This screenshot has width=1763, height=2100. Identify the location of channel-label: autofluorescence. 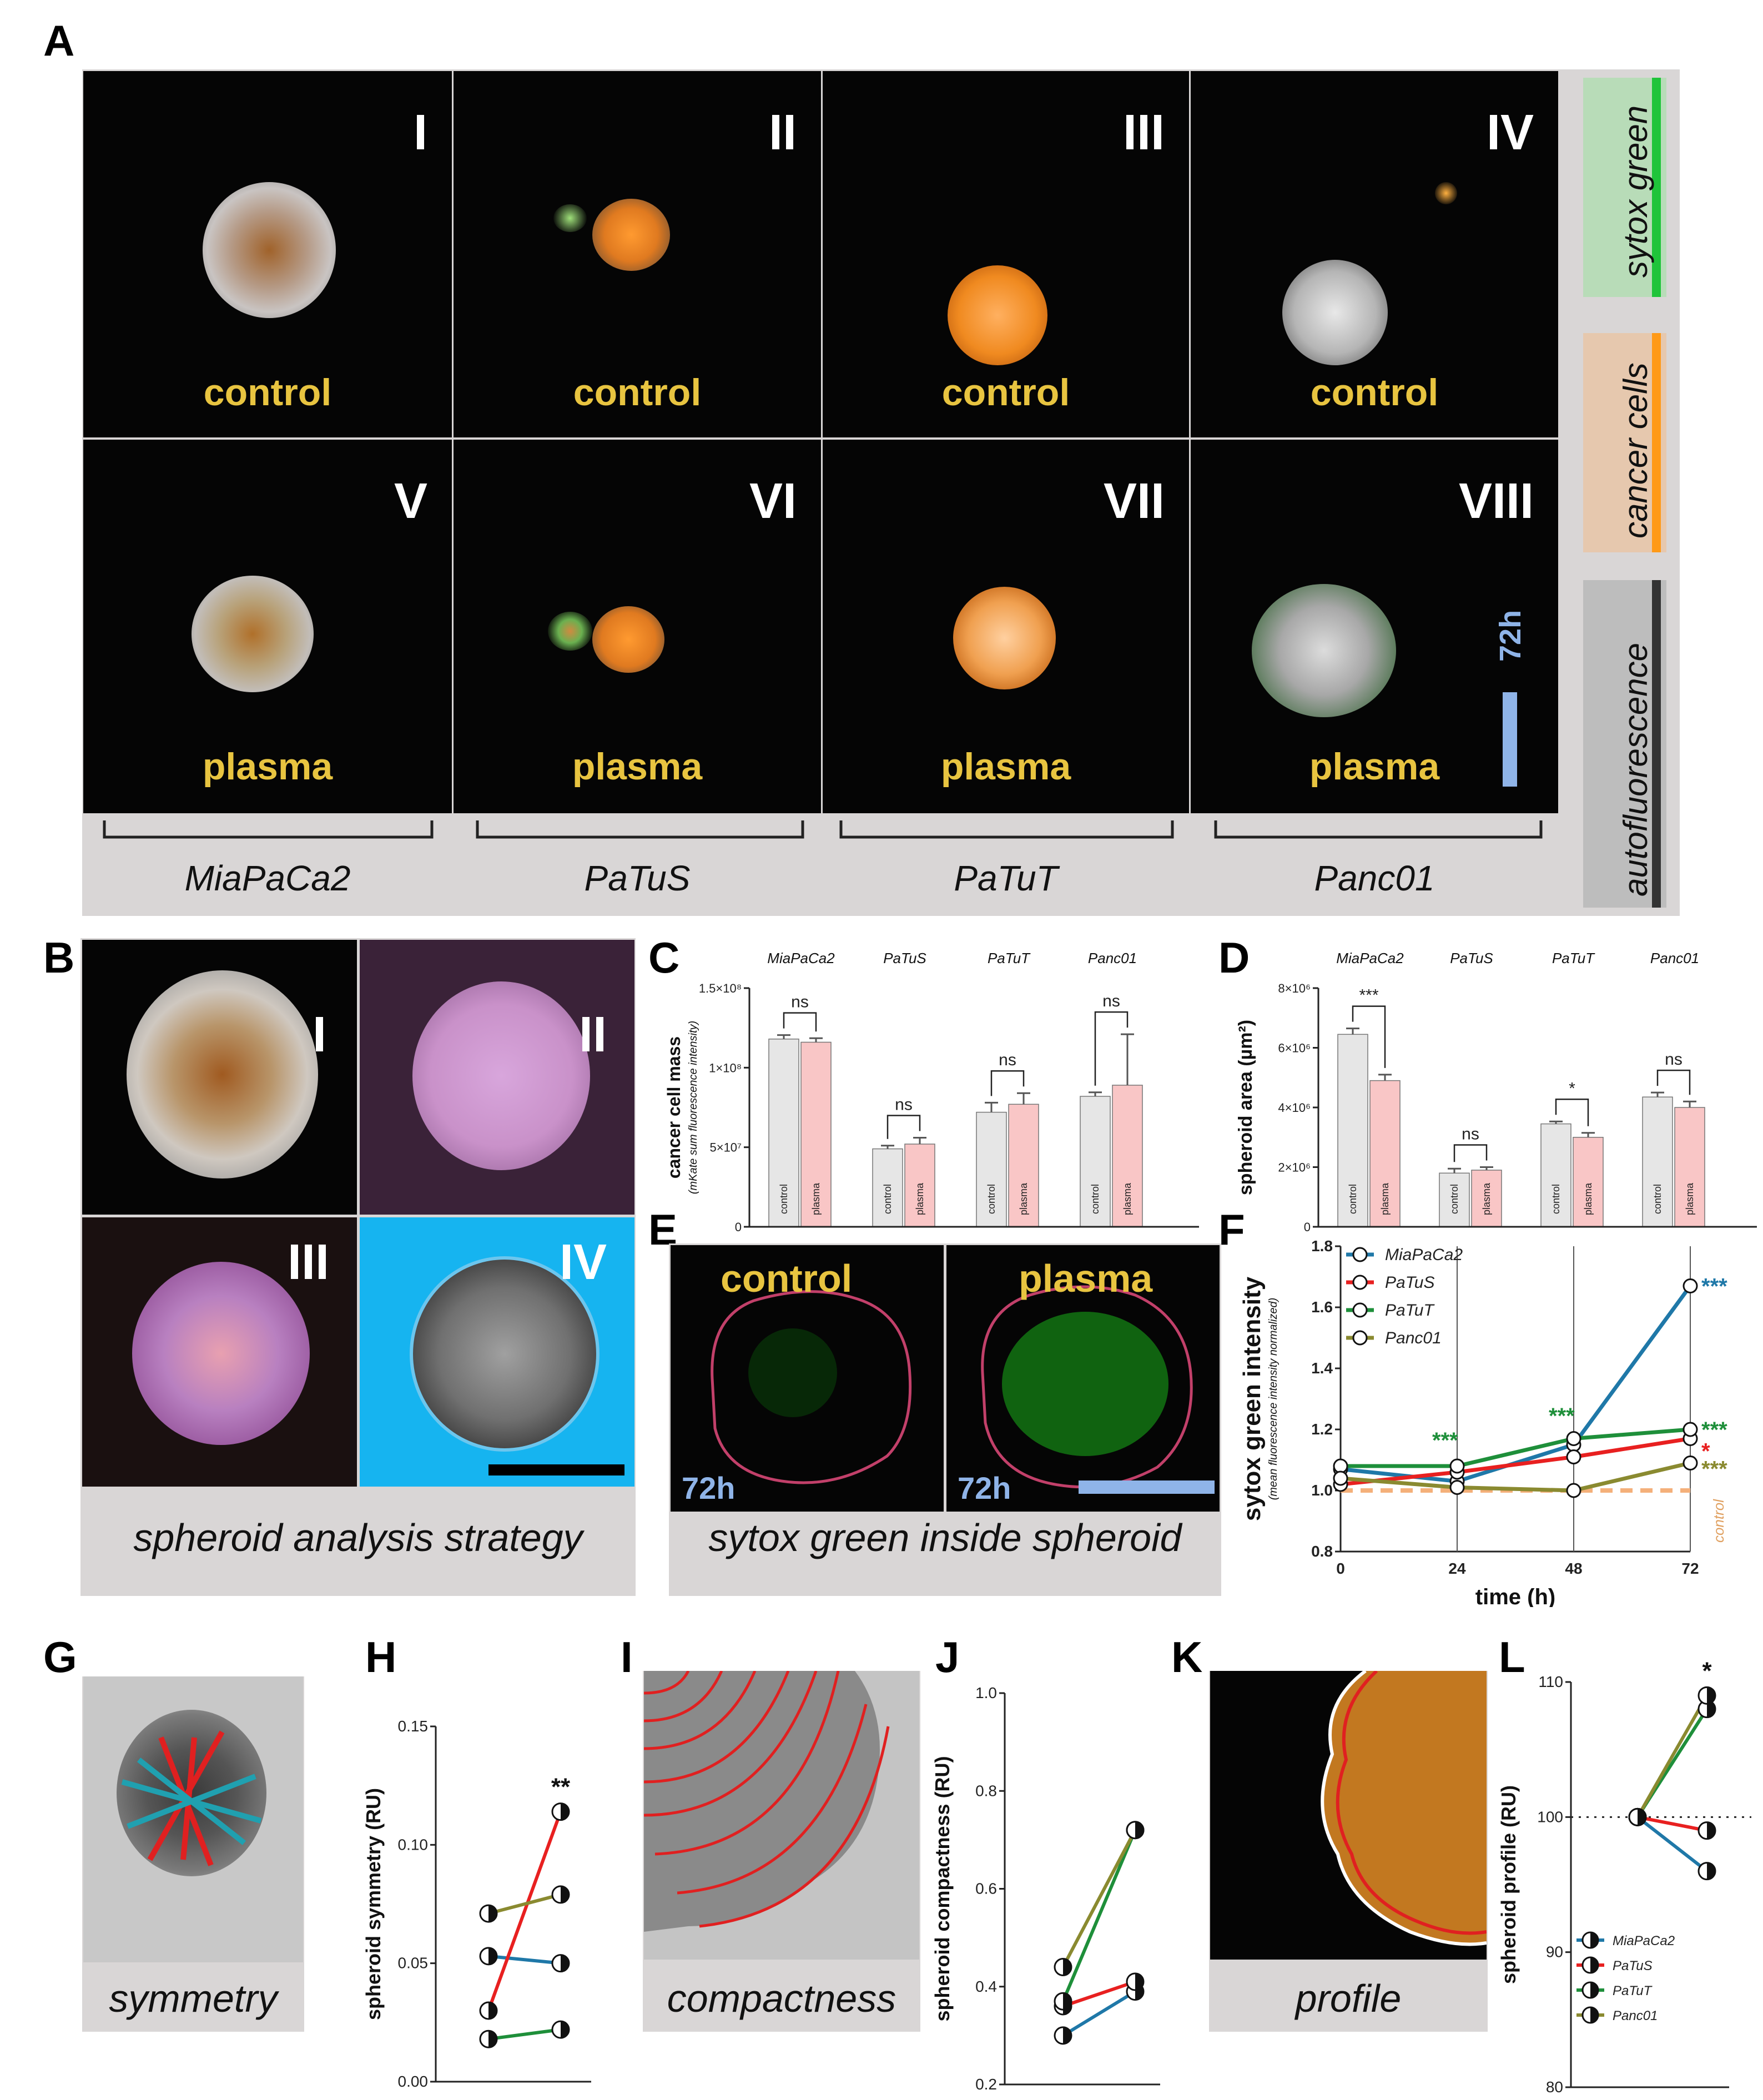
(1635, 770).